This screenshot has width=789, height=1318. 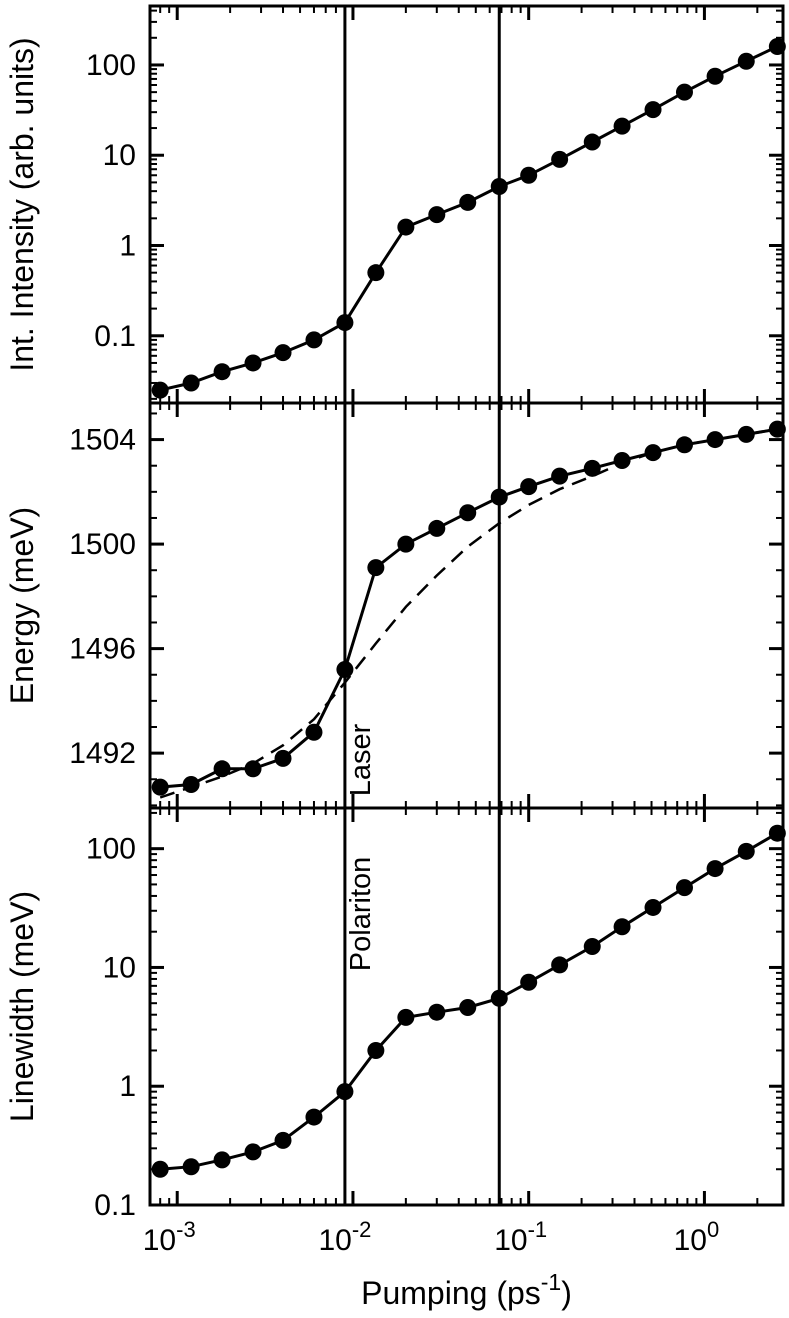 I want to click on y-axis-label: Energy (meV), so click(x=22, y=605).